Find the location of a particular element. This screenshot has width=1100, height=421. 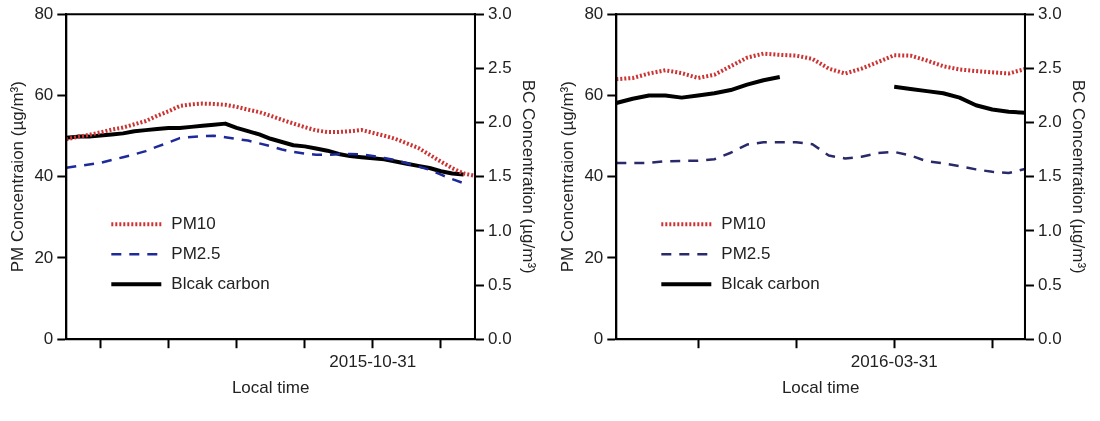

x-tick-label: 2015-10-31 is located at coordinates (373, 362).